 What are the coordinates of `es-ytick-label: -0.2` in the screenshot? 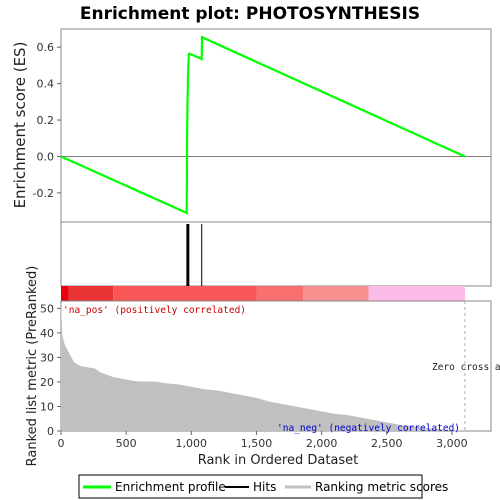 It's located at (43, 193).